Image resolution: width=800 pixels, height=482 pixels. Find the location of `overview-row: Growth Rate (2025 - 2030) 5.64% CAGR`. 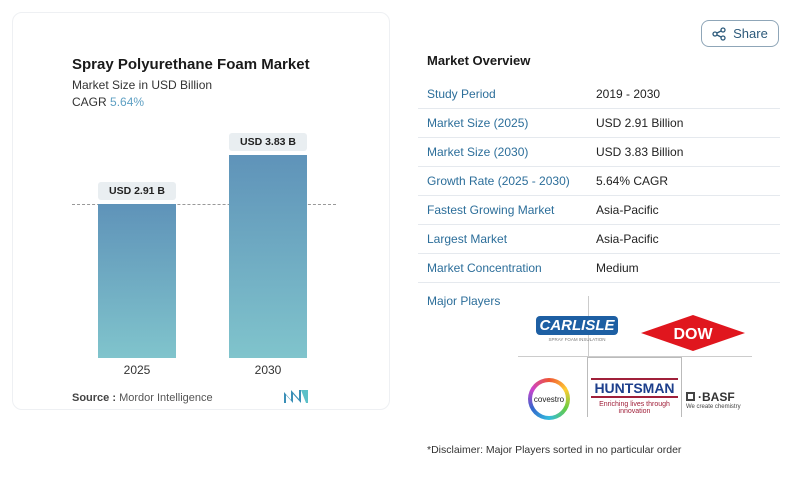

overview-row: Growth Rate (2025 - 2030) 5.64% CAGR is located at coordinates (599, 181).